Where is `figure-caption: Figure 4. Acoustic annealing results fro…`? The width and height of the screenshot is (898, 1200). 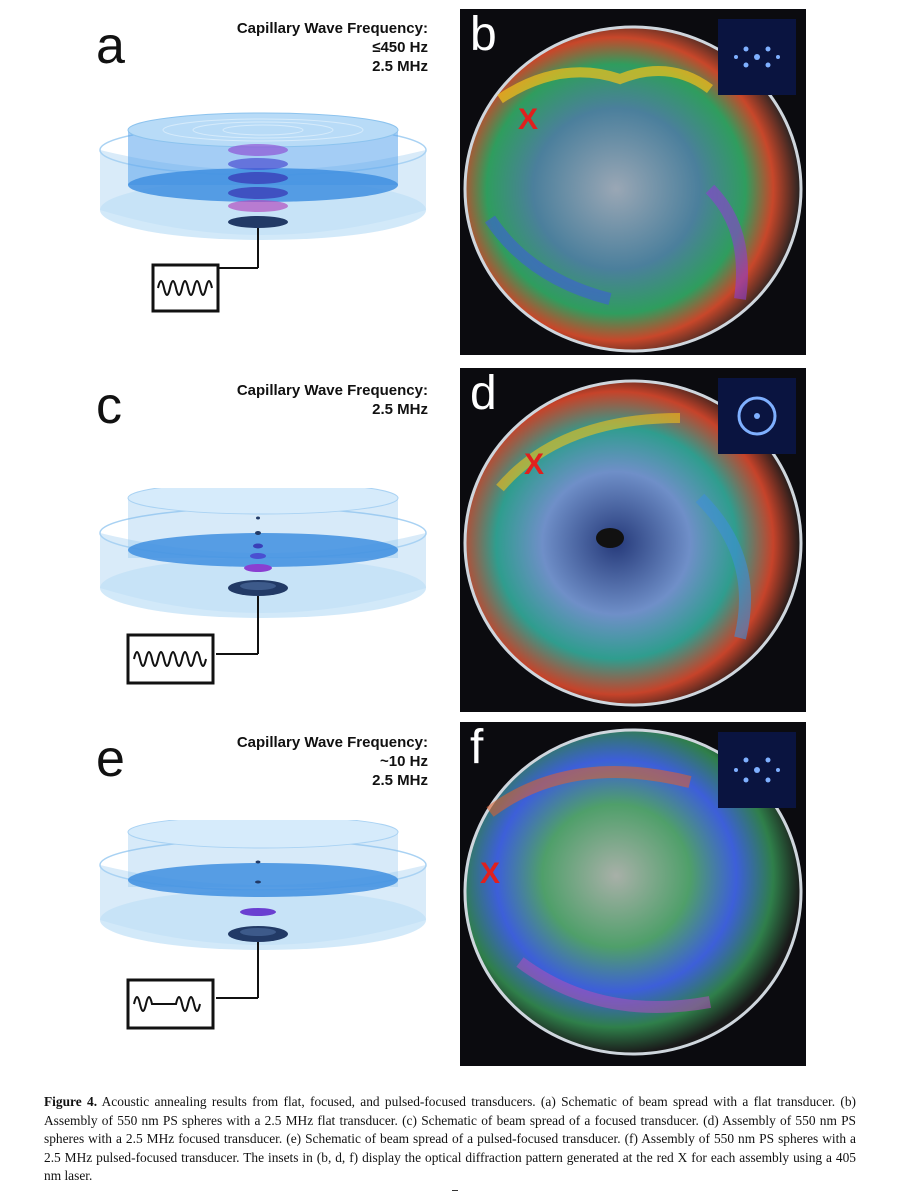
figure-caption: Figure 4. Acoustic annealing results fro… is located at coordinates (450, 1139).